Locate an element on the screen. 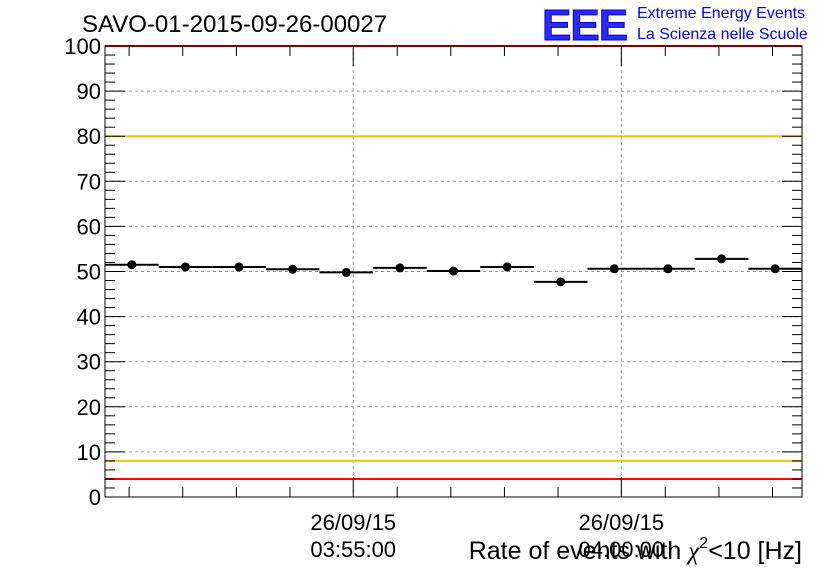 This screenshot has height=572, width=836. y-tick-label-40: 40 is located at coordinates (89, 317).